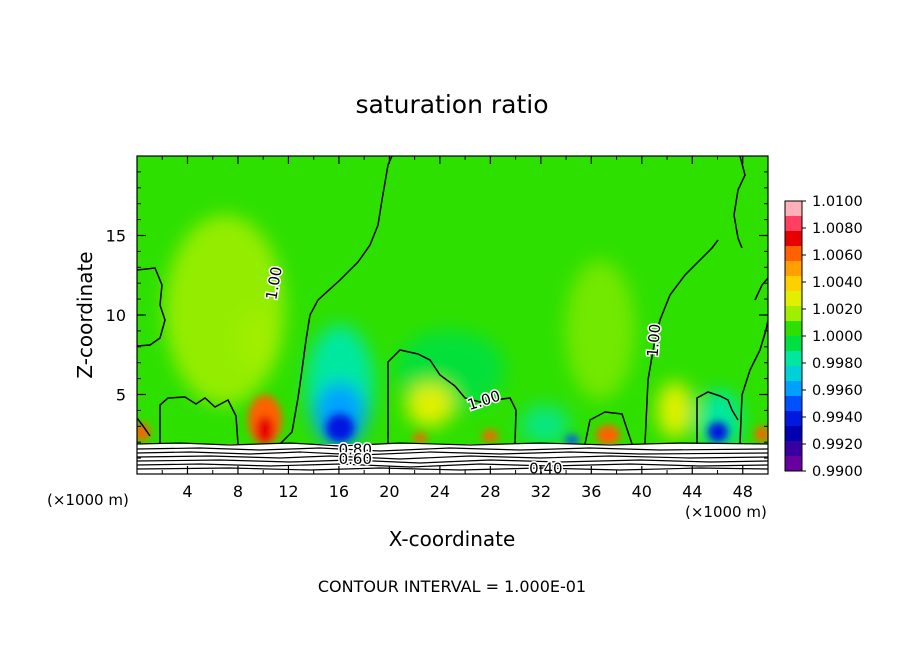 This screenshot has height=654, width=904. What do you see at coordinates (837, 337) in the screenshot?
I see `colorbar-label: 1.0000` at bounding box center [837, 337].